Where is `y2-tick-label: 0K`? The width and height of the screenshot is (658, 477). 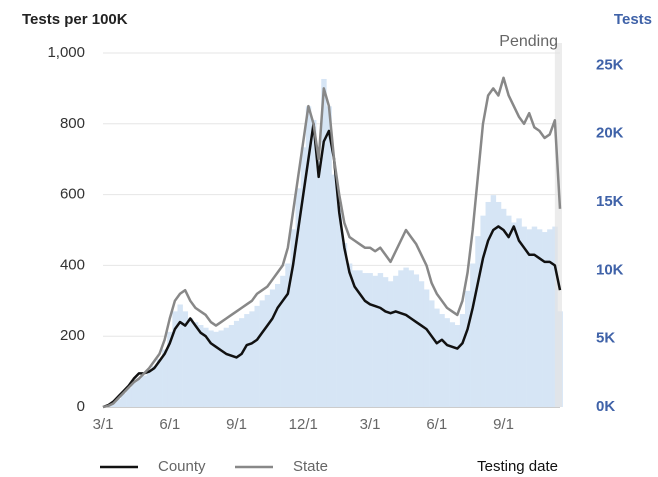 y2-tick-label: 0K is located at coordinates (605, 406).